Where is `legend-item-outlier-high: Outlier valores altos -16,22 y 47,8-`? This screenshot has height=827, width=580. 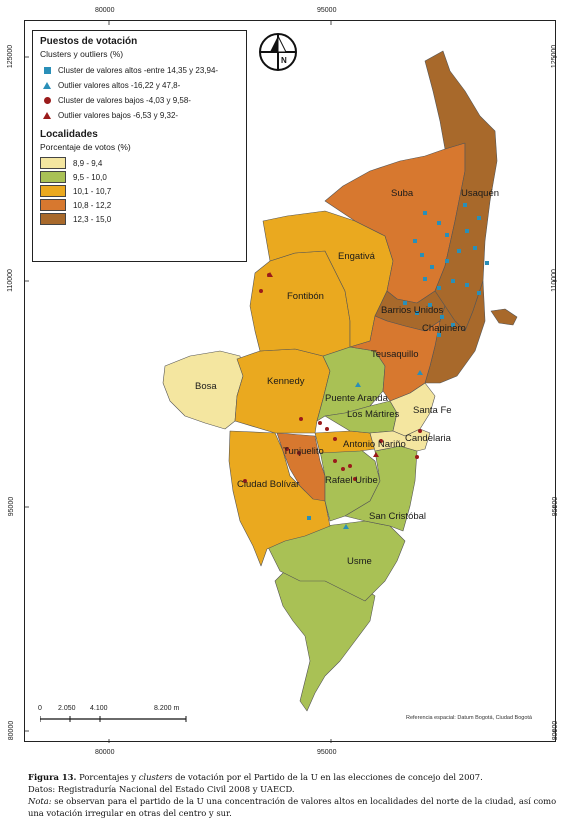 legend-item-outlier-high: Outlier valores altos -16,22 y 47,8- is located at coordinates (139, 85).